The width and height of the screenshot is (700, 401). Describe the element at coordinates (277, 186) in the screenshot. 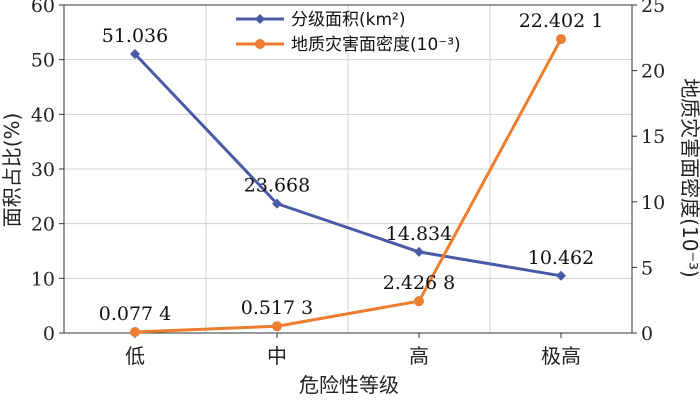

I see `data-label: 23.668` at that location.